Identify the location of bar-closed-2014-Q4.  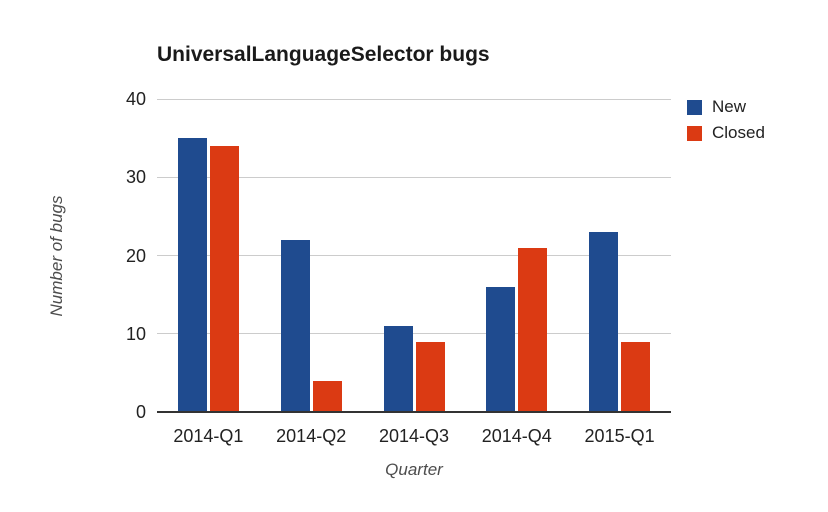
(533, 329).